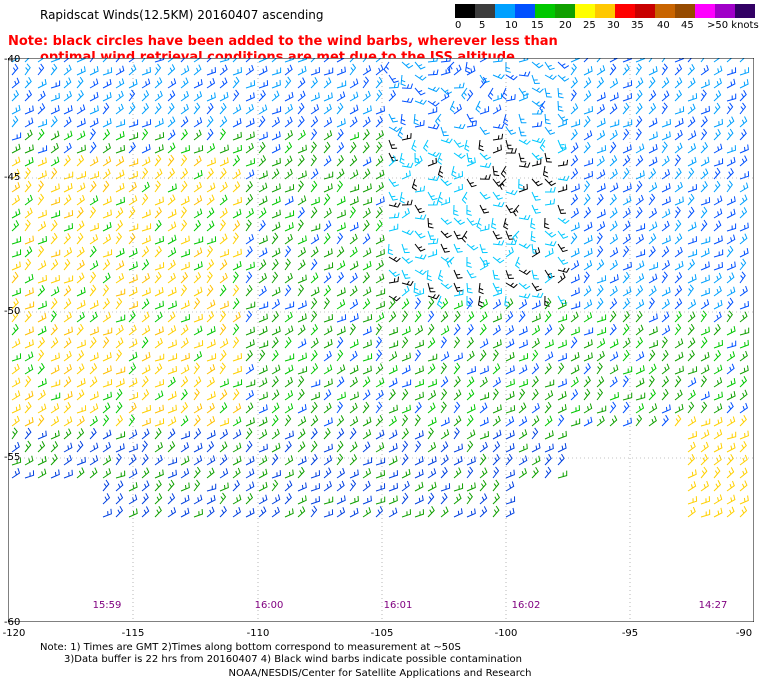 This screenshot has height=688, width=760. I want to click on legend-color-bar, so click(605, 11).